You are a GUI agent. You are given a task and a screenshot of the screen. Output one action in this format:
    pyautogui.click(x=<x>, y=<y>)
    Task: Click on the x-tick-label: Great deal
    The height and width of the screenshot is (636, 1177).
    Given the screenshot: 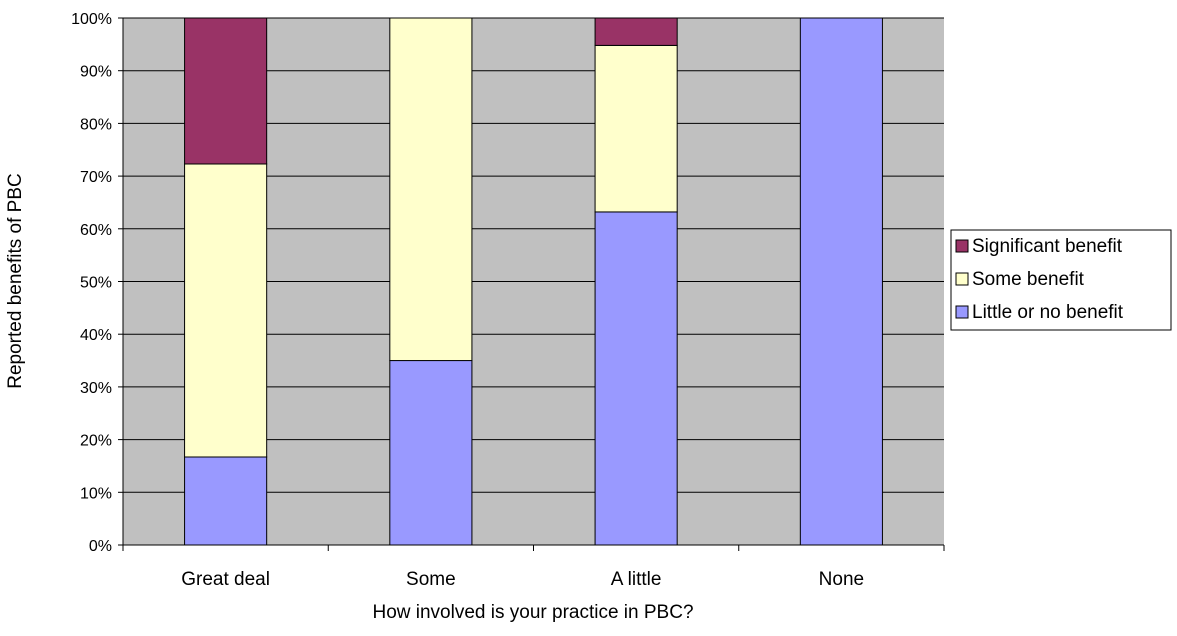 What is the action you would take?
    pyautogui.click(x=225, y=579)
    